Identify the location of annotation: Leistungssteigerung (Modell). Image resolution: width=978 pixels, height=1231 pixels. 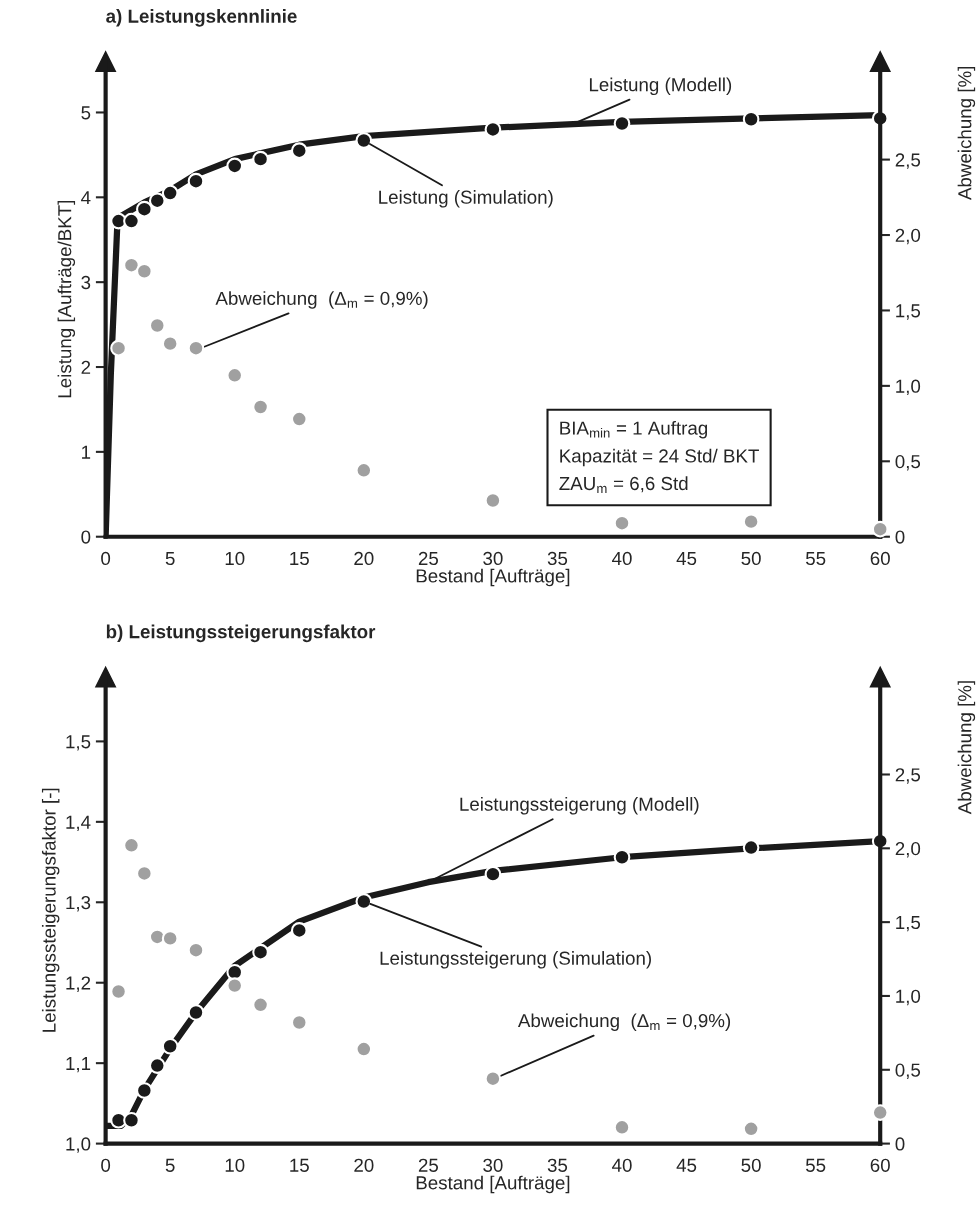
(579, 806).